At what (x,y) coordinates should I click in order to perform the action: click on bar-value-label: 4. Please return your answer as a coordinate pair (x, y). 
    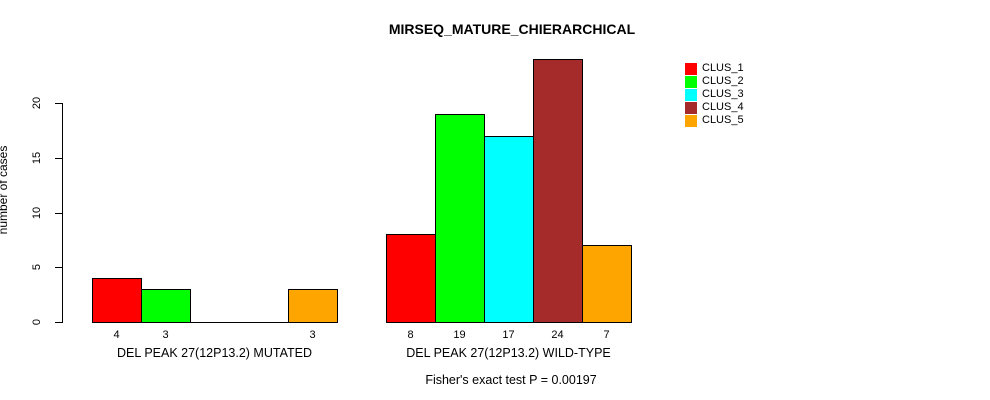
    Looking at the image, I should click on (116, 335).